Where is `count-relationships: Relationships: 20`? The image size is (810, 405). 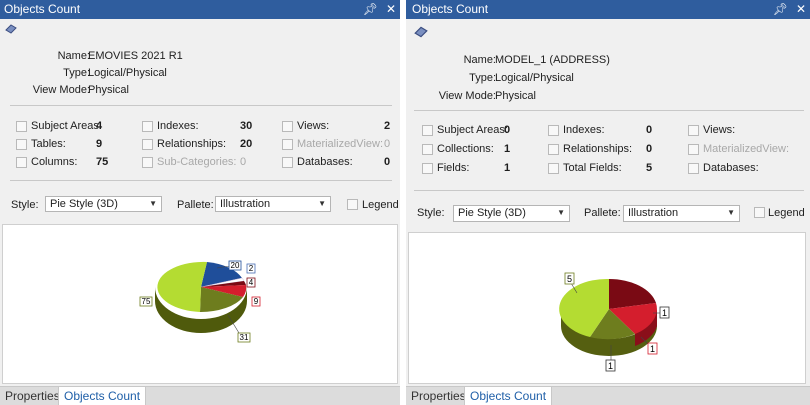
count-relationships: Relationships: 20 is located at coordinates (202, 144).